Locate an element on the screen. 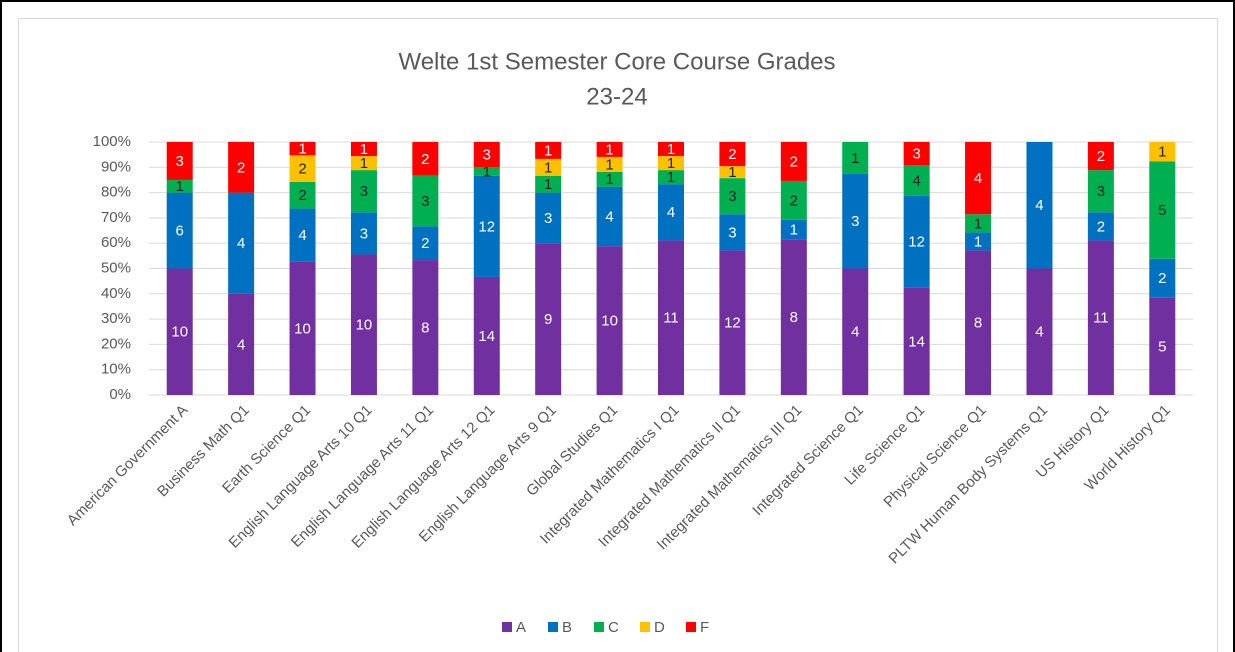 The image size is (1235, 652). data-label: 5 is located at coordinates (1162, 210).